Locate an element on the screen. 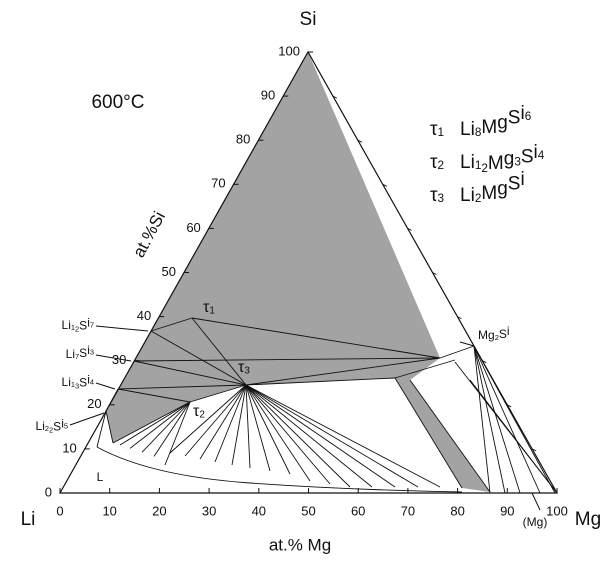 This screenshot has width=613, height=562. x-tick-label: 40 is located at coordinates (259, 510).